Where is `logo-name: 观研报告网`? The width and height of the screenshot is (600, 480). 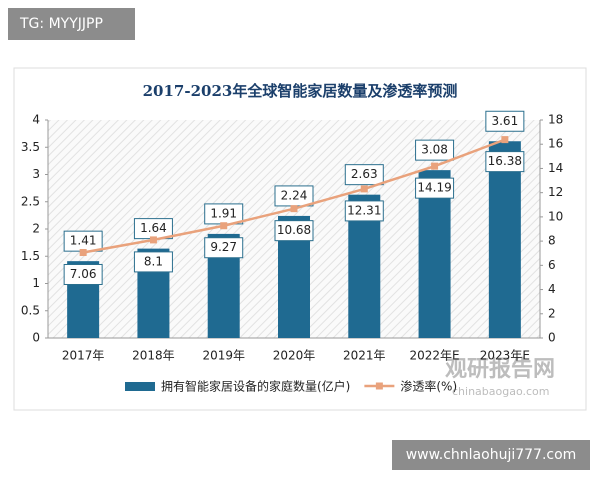 logo-name: 观研报告网 is located at coordinates (500, 369).